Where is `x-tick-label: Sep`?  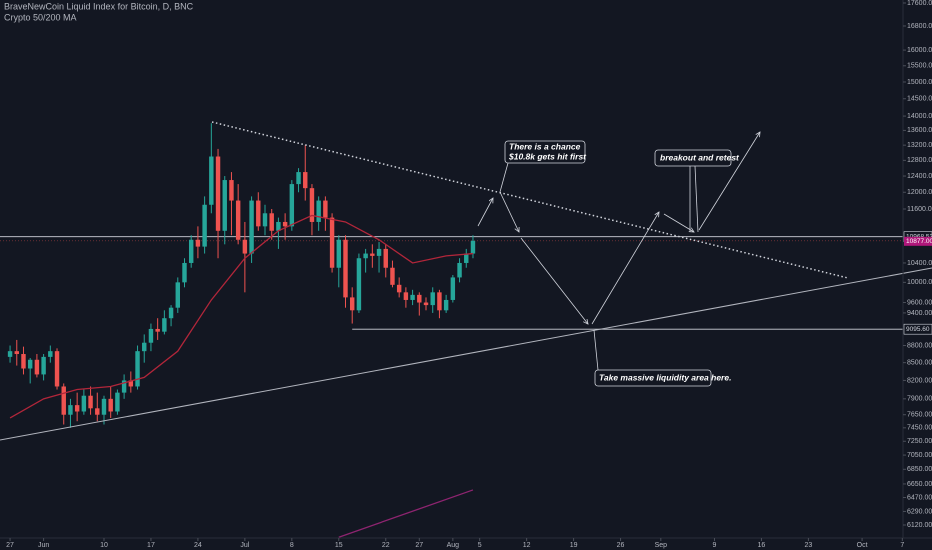
x-tick-label: Sep is located at coordinates (661, 545).